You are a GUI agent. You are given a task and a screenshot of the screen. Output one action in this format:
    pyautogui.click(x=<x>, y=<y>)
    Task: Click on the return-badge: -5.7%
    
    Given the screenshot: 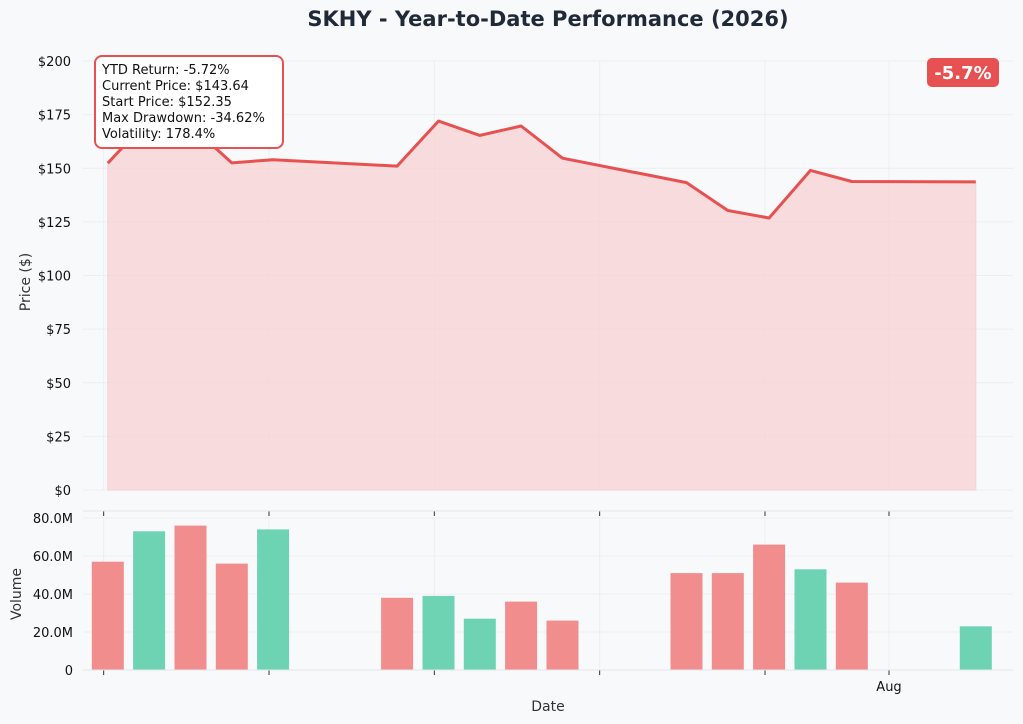 What is the action you would take?
    pyautogui.click(x=963, y=72)
    